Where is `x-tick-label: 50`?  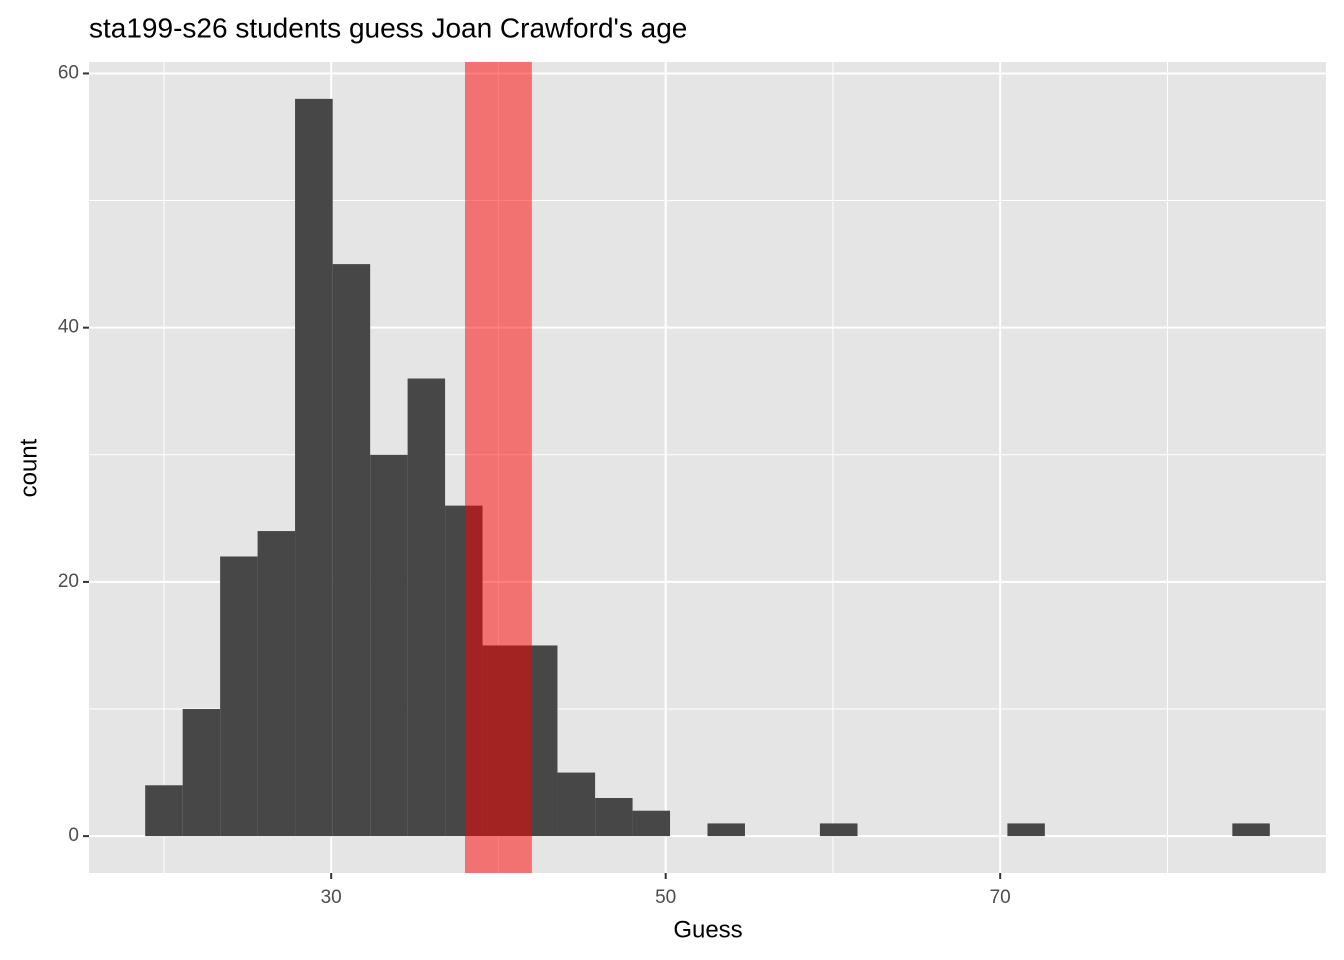 x-tick-label: 50 is located at coordinates (665, 897).